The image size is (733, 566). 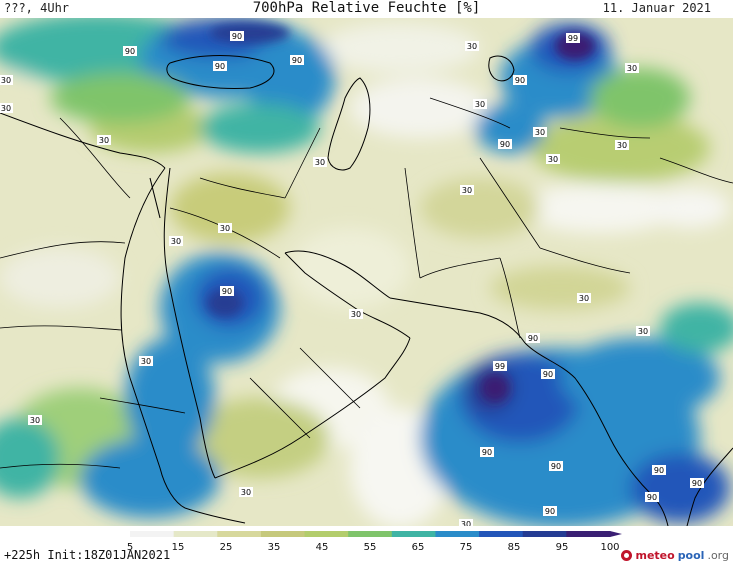 I want to click on legend-tick-label: 85, so click(x=514, y=547).